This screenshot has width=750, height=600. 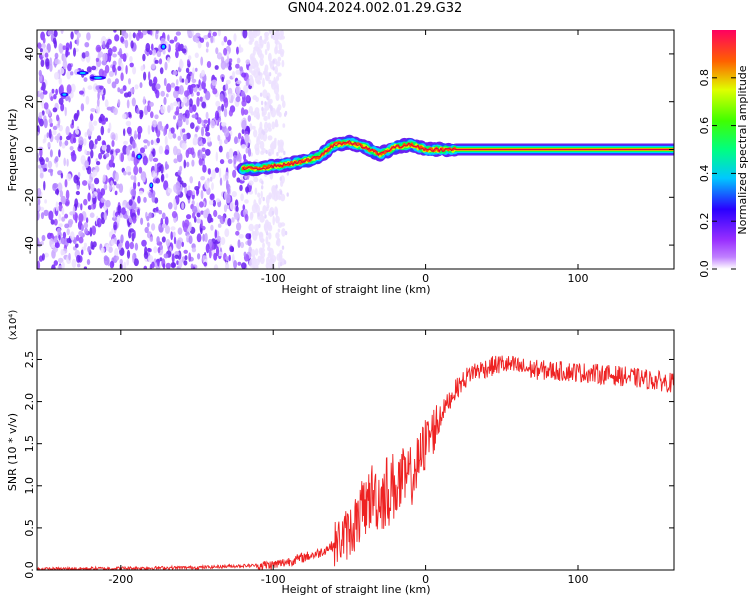 What do you see at coordinates (375, 8) in the screenshot?
I see `figure-title: GN04.2024.002.01.29.G32` at bounding box center [375, 8].